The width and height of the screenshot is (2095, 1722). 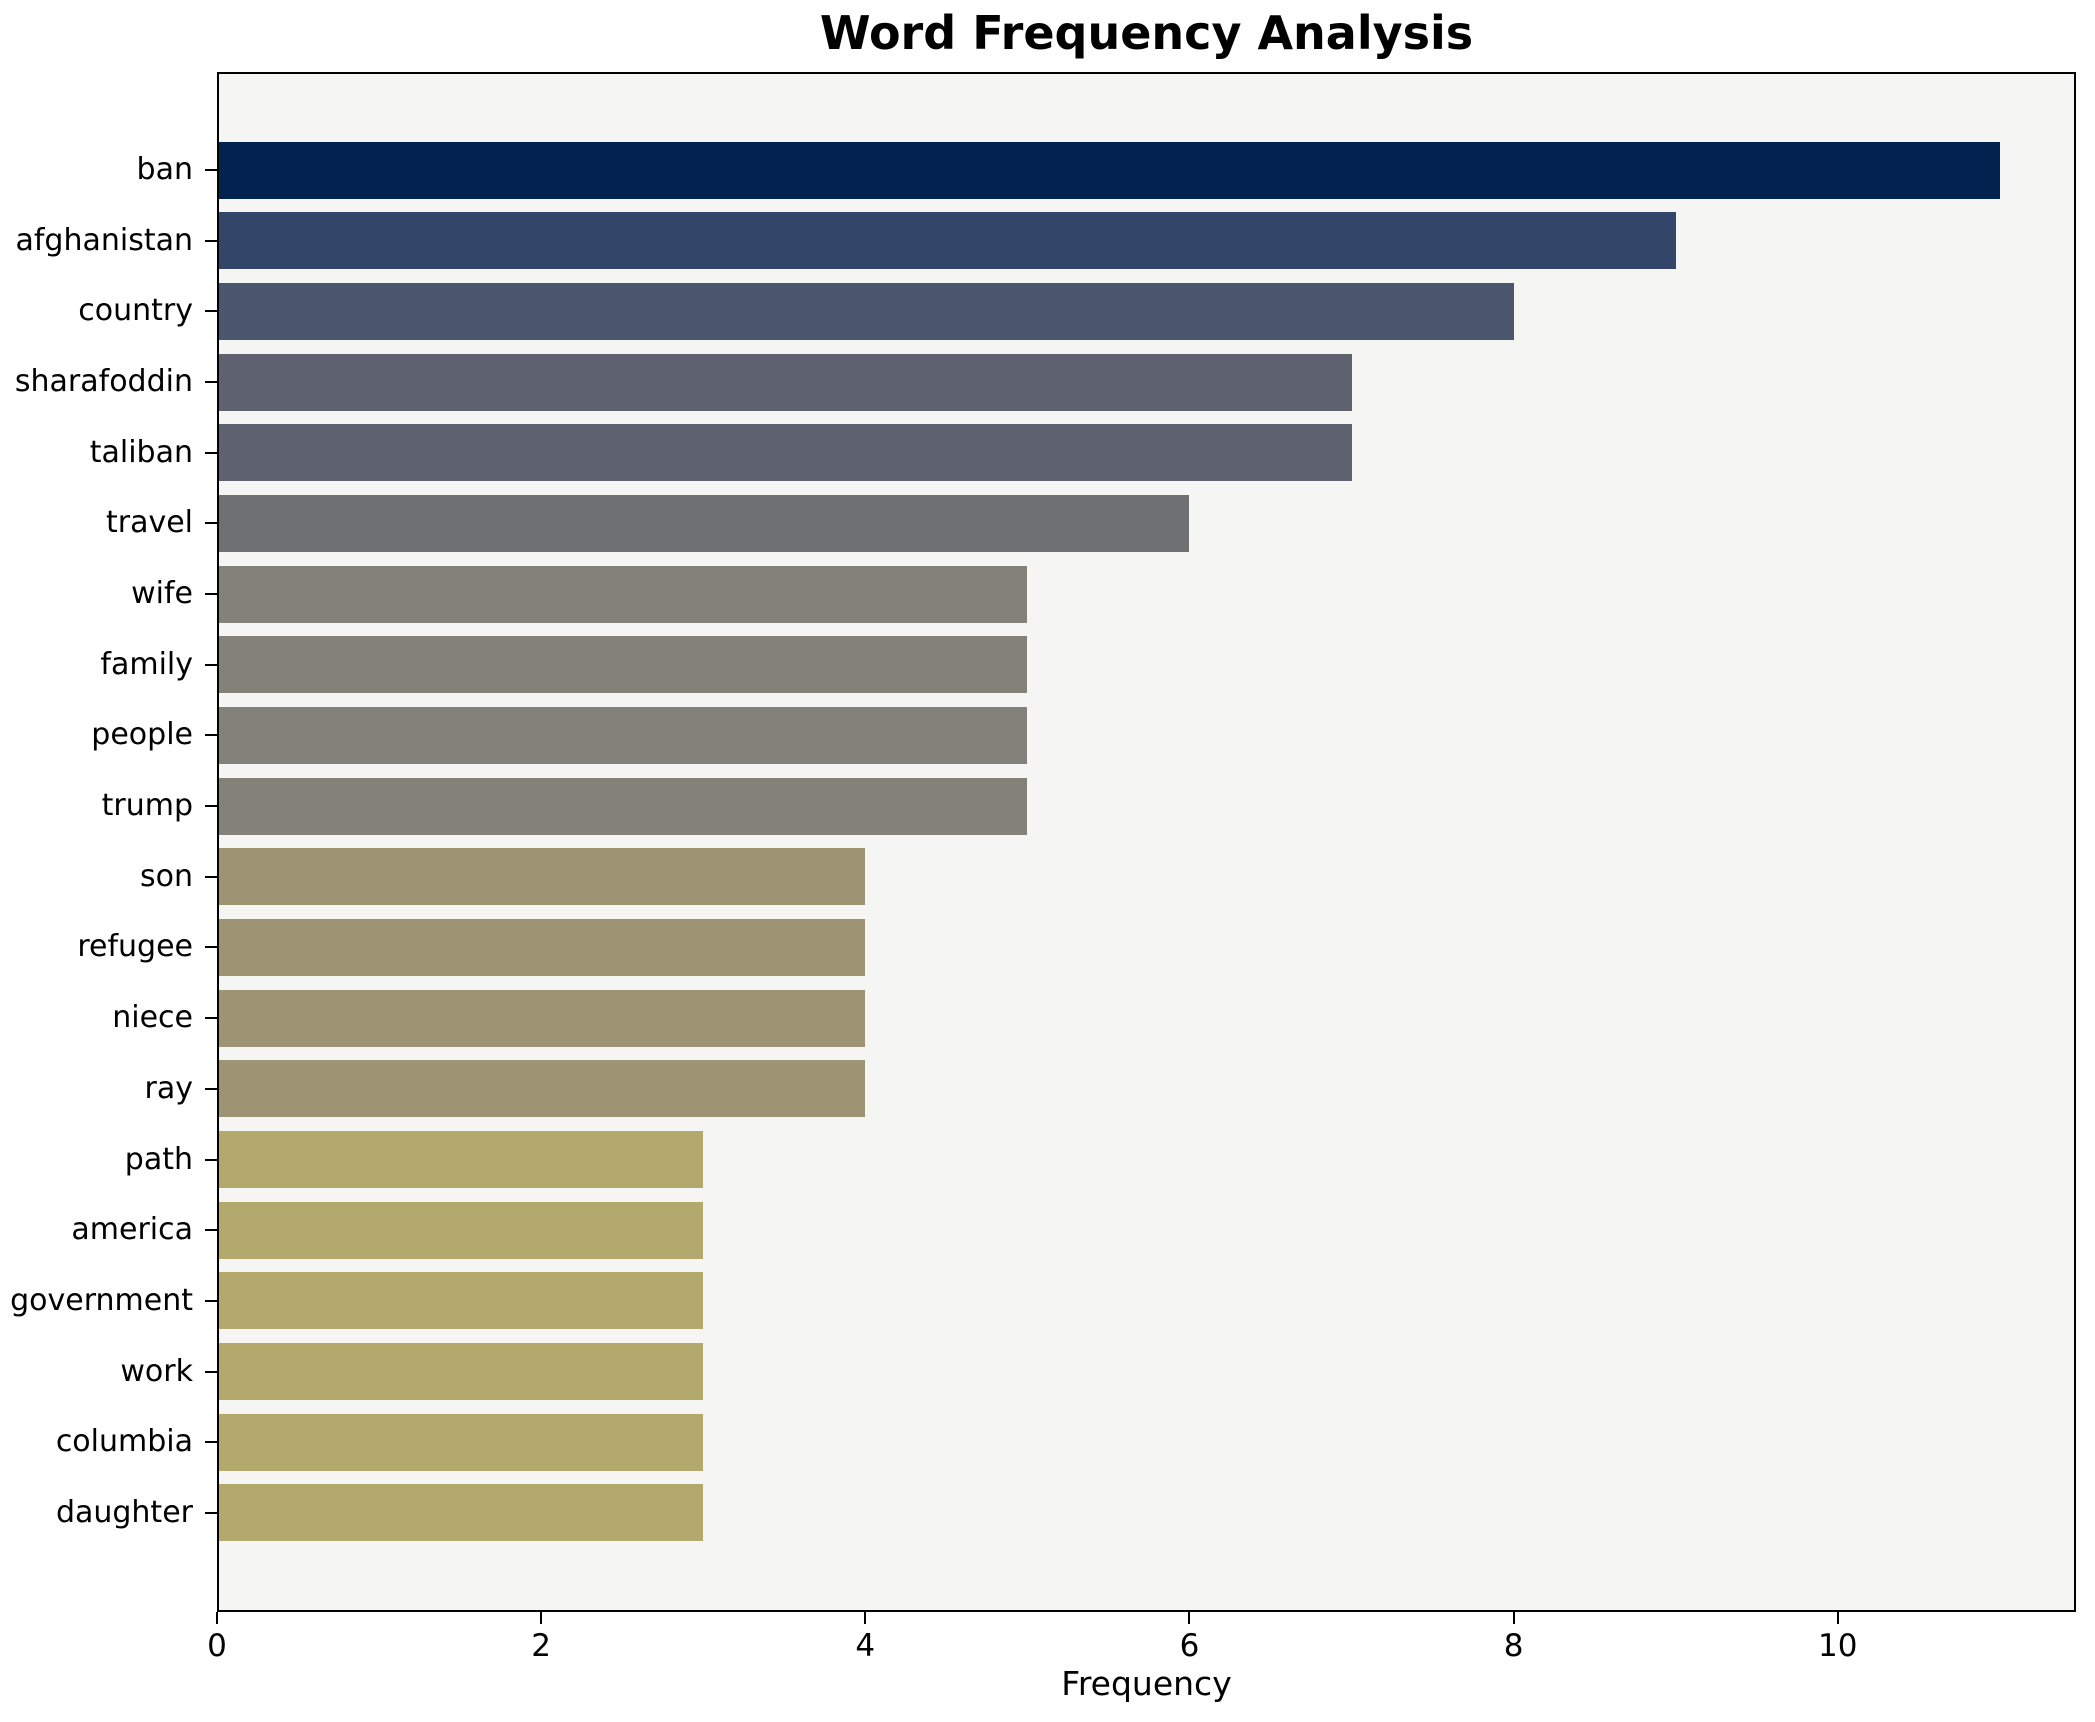 I want to click on y-tick-label: family, so click(x=146, y=664).